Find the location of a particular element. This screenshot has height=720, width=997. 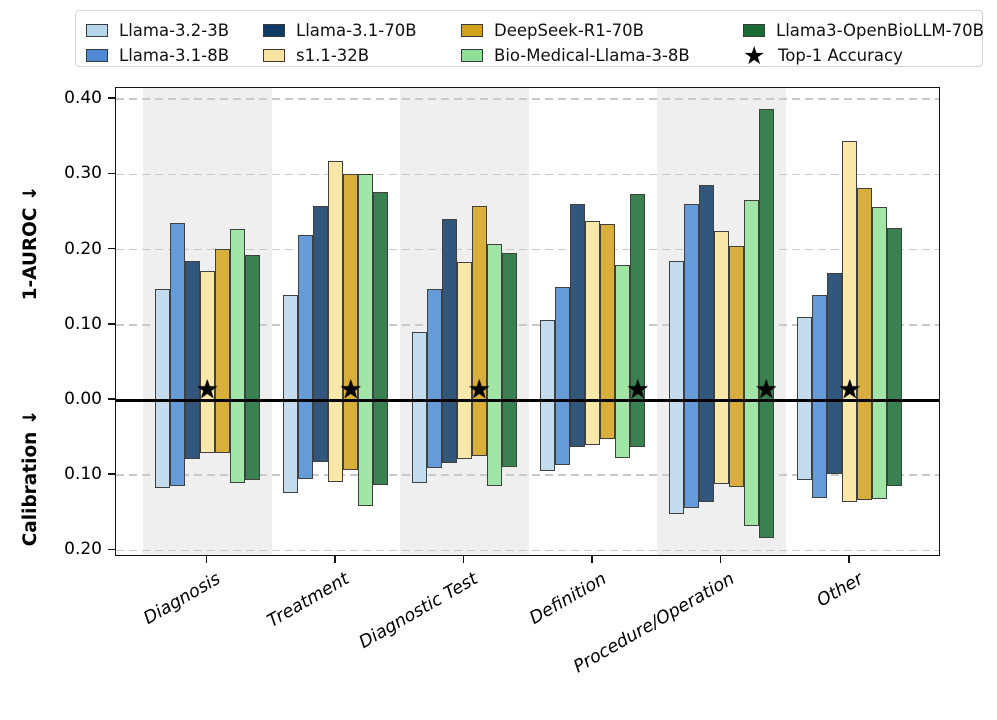

calibration-bar-s1-1-32b-procedure-operation is located at coordinates (721, 442).